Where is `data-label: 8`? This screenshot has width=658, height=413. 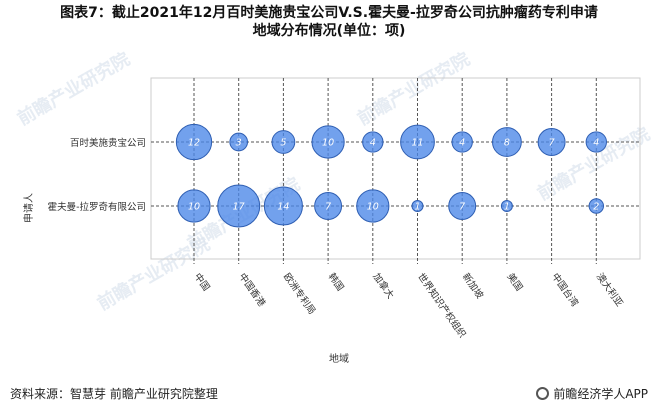 data-label: 8 is located at coordinates (507, 143).